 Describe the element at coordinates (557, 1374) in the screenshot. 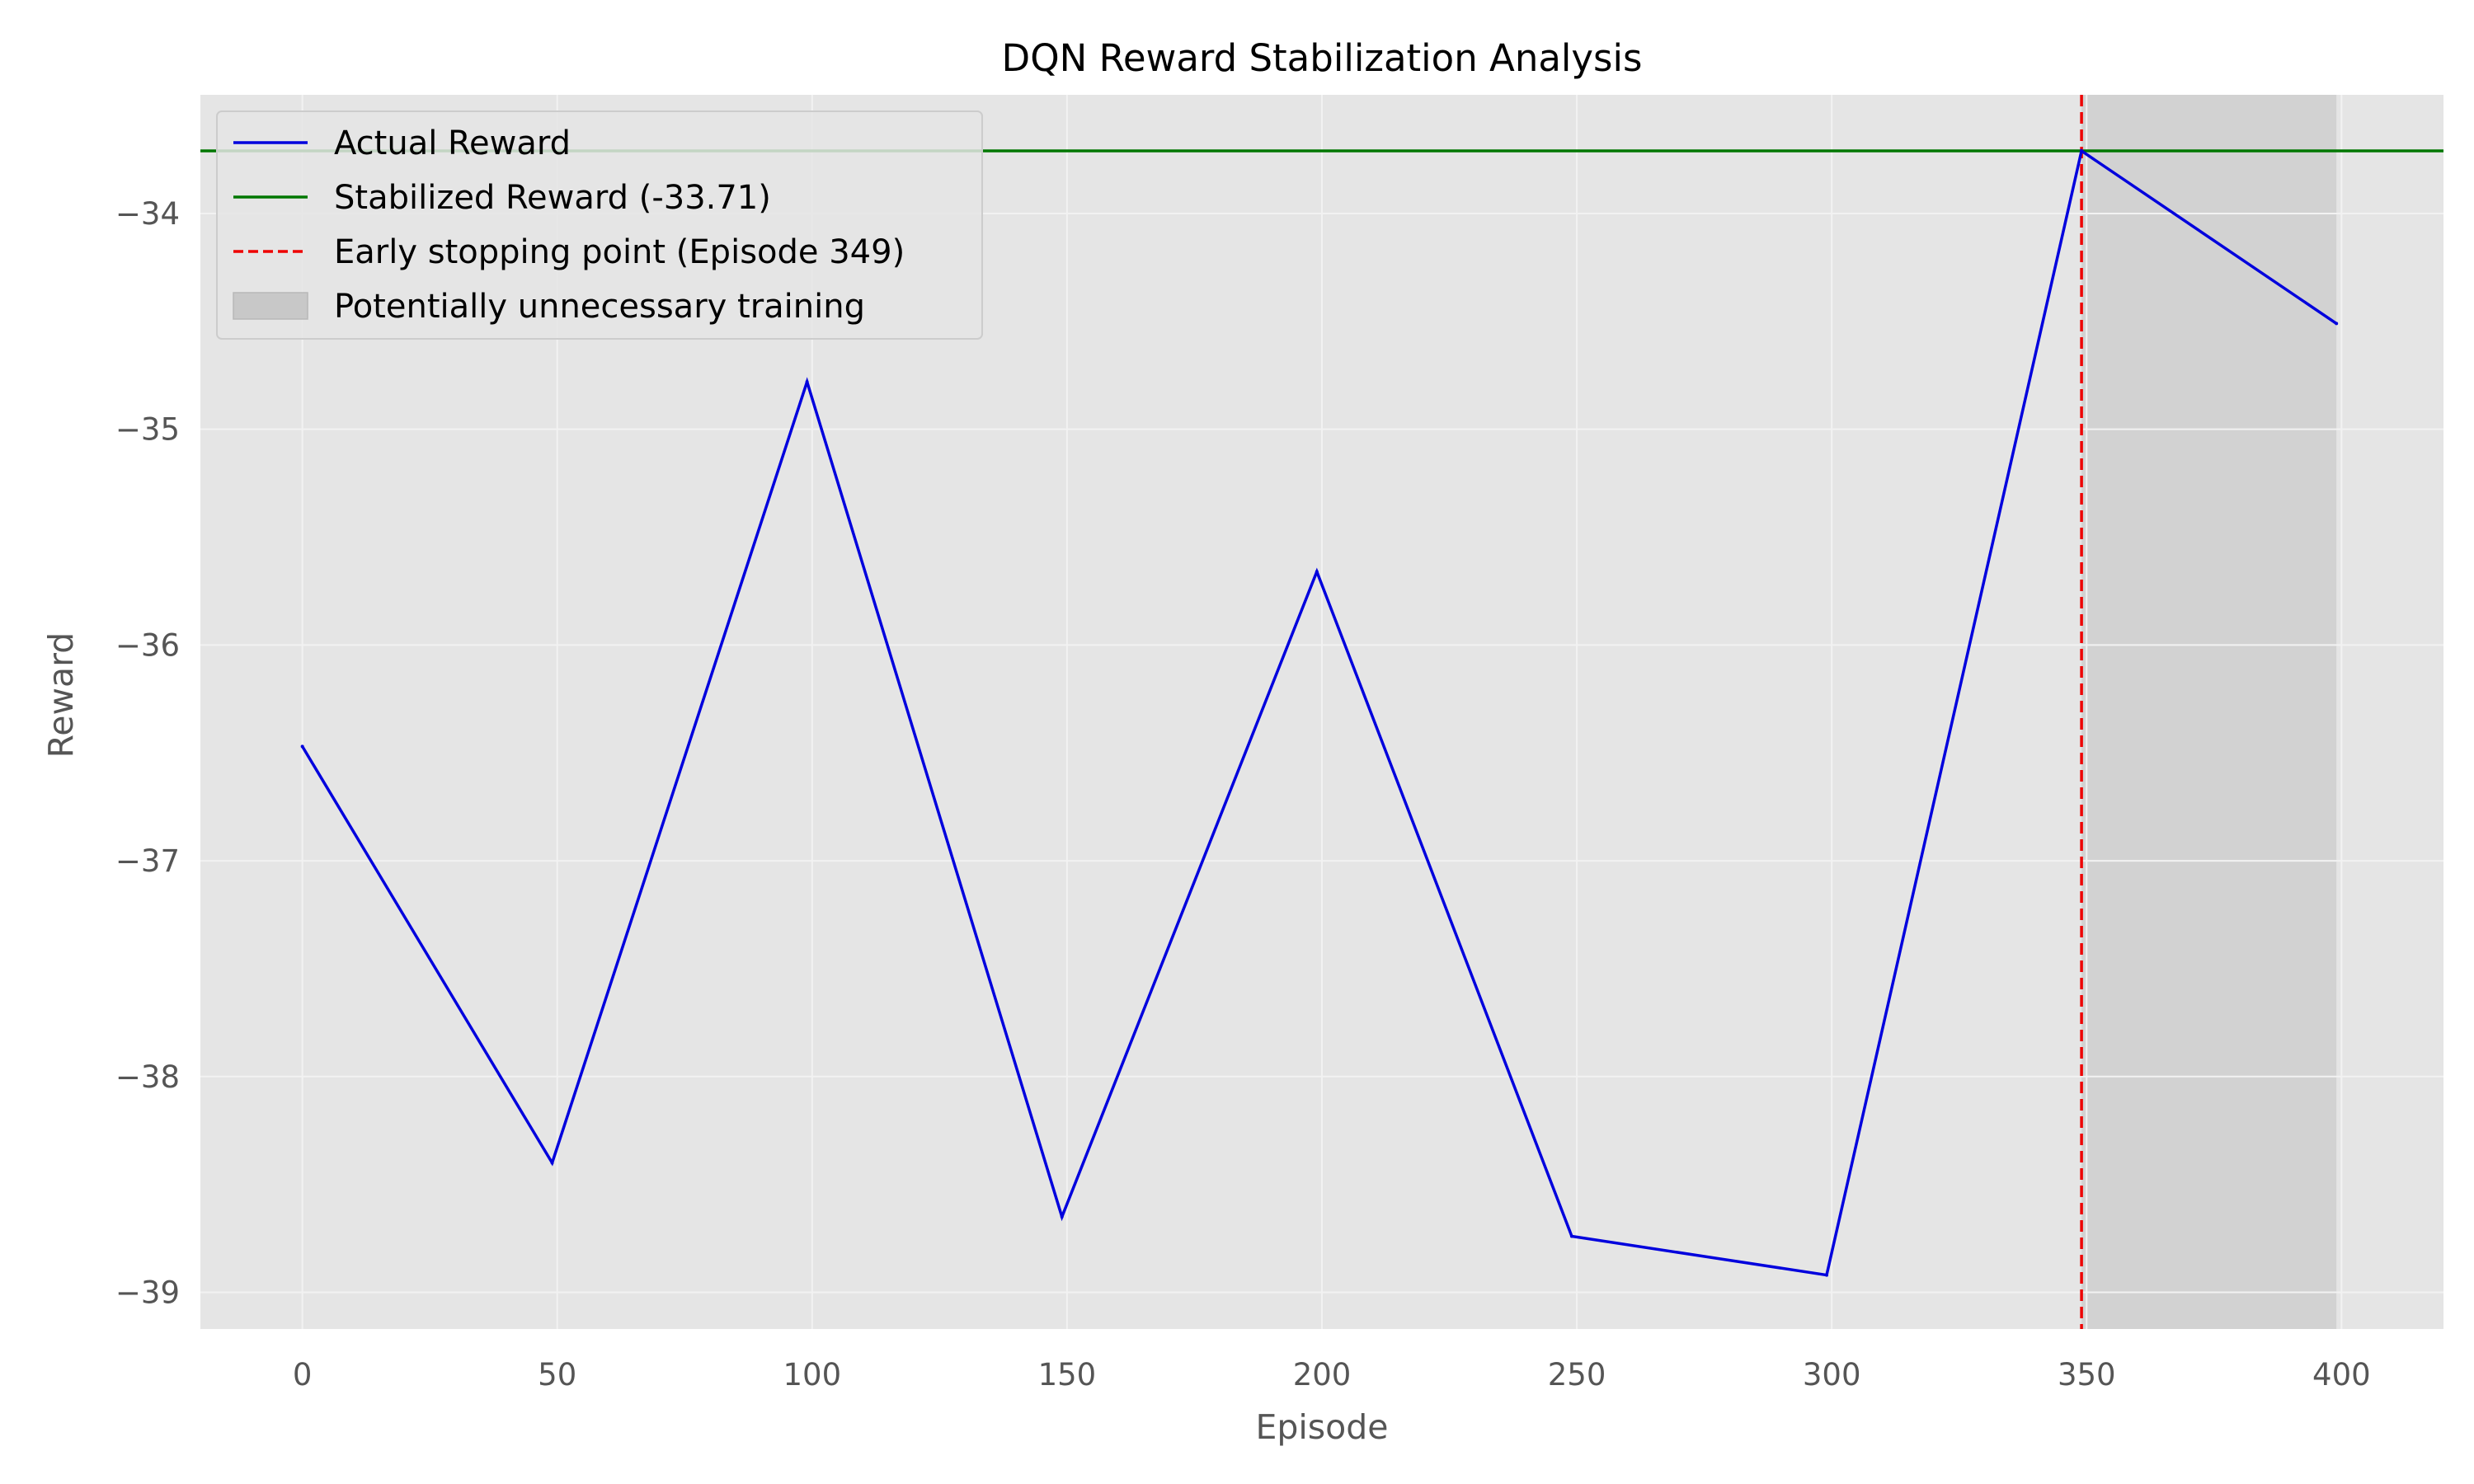

I see `x-tick-label-1: 50` at that location.